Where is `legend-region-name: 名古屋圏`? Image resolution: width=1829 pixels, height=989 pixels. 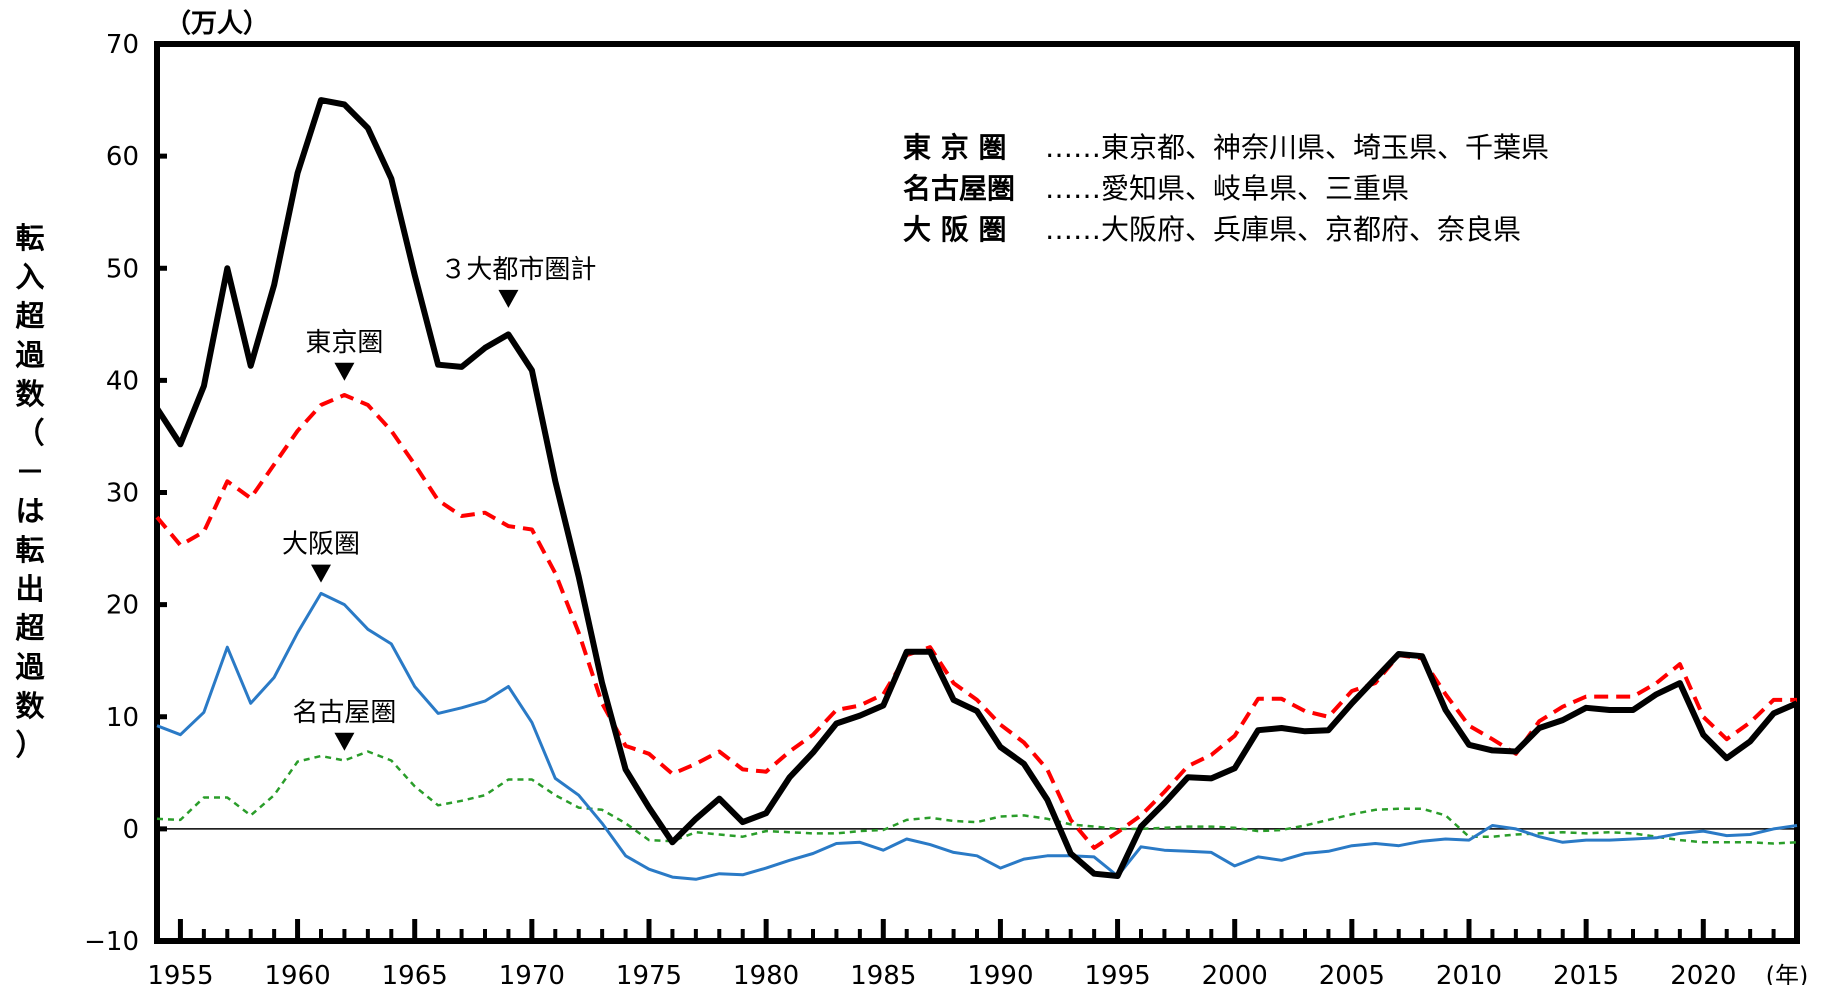
legend-region-name: 名古屋圏 is located at coordinates (959, 188).